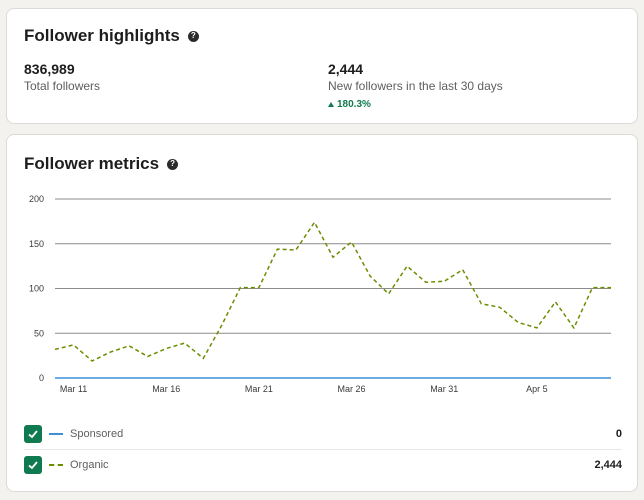 The height and width of the screenshot is (500, 644). Describe the element at coordinates (62, 86) in the screenshot. I see `total-followers-label: Total followers` at that location.